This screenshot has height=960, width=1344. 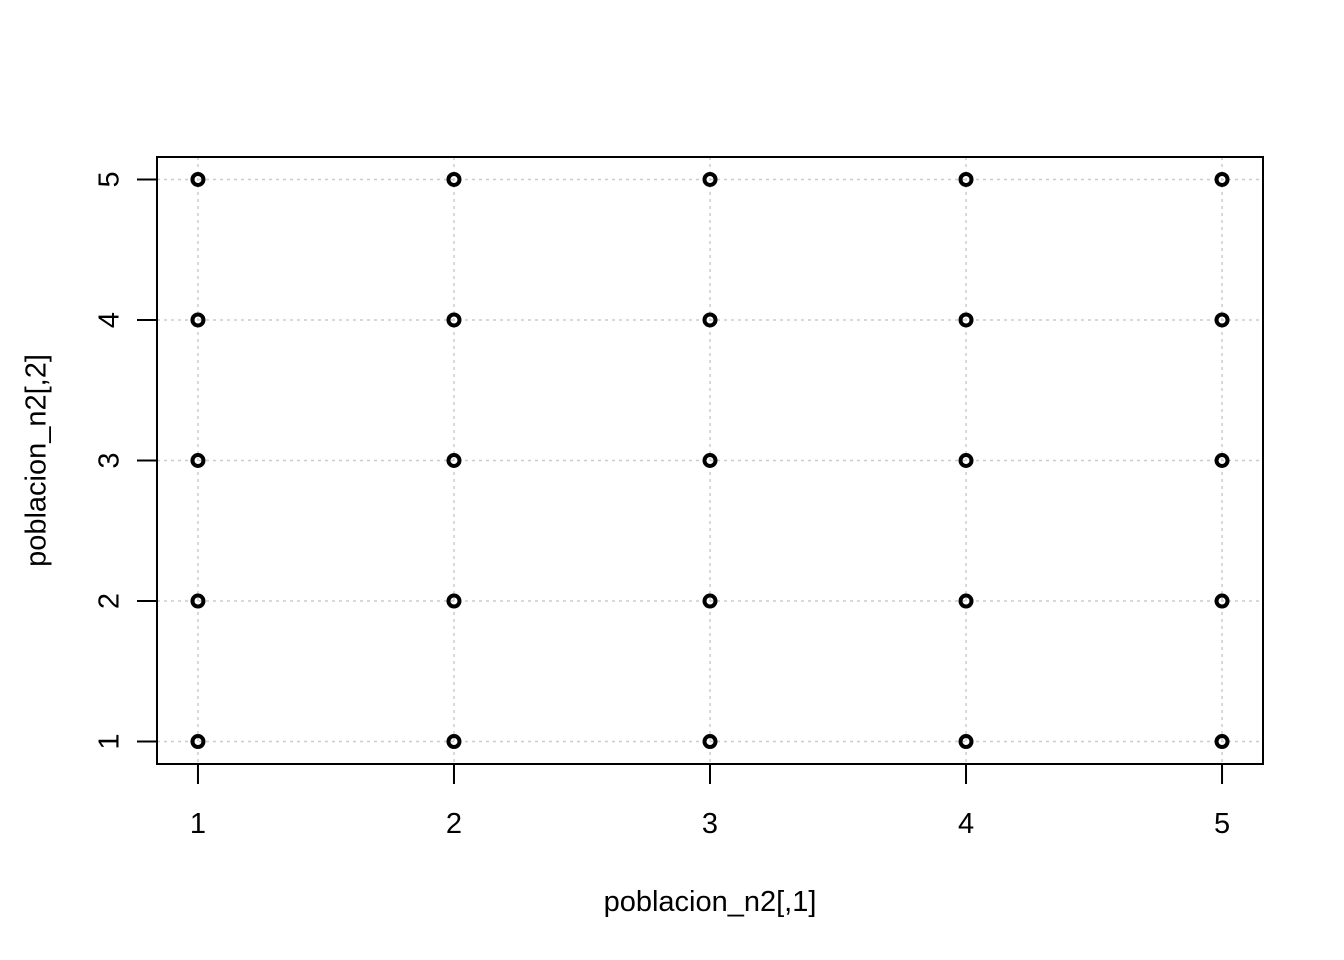 I want to click on x-tick-label: 1, so click(x=198, y=824).